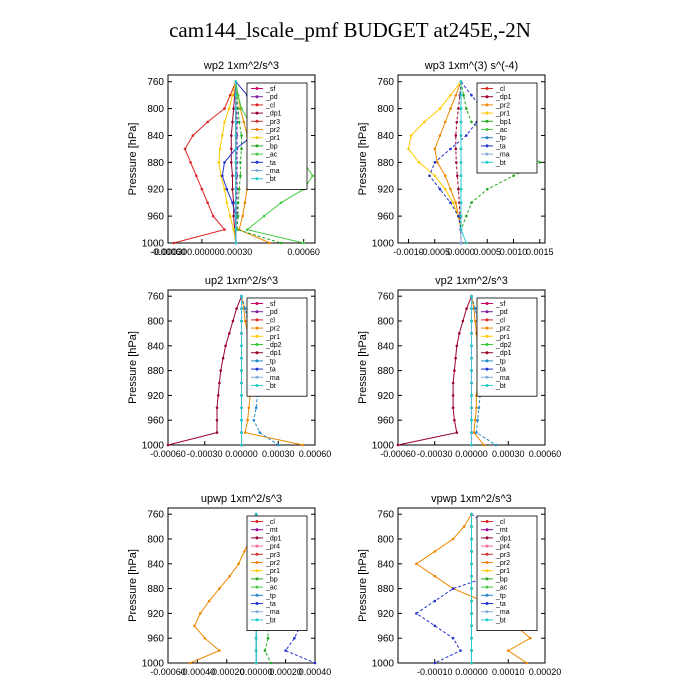  I want to click on panel-title: up2 1xm^2/s^3, so click(241, 281).